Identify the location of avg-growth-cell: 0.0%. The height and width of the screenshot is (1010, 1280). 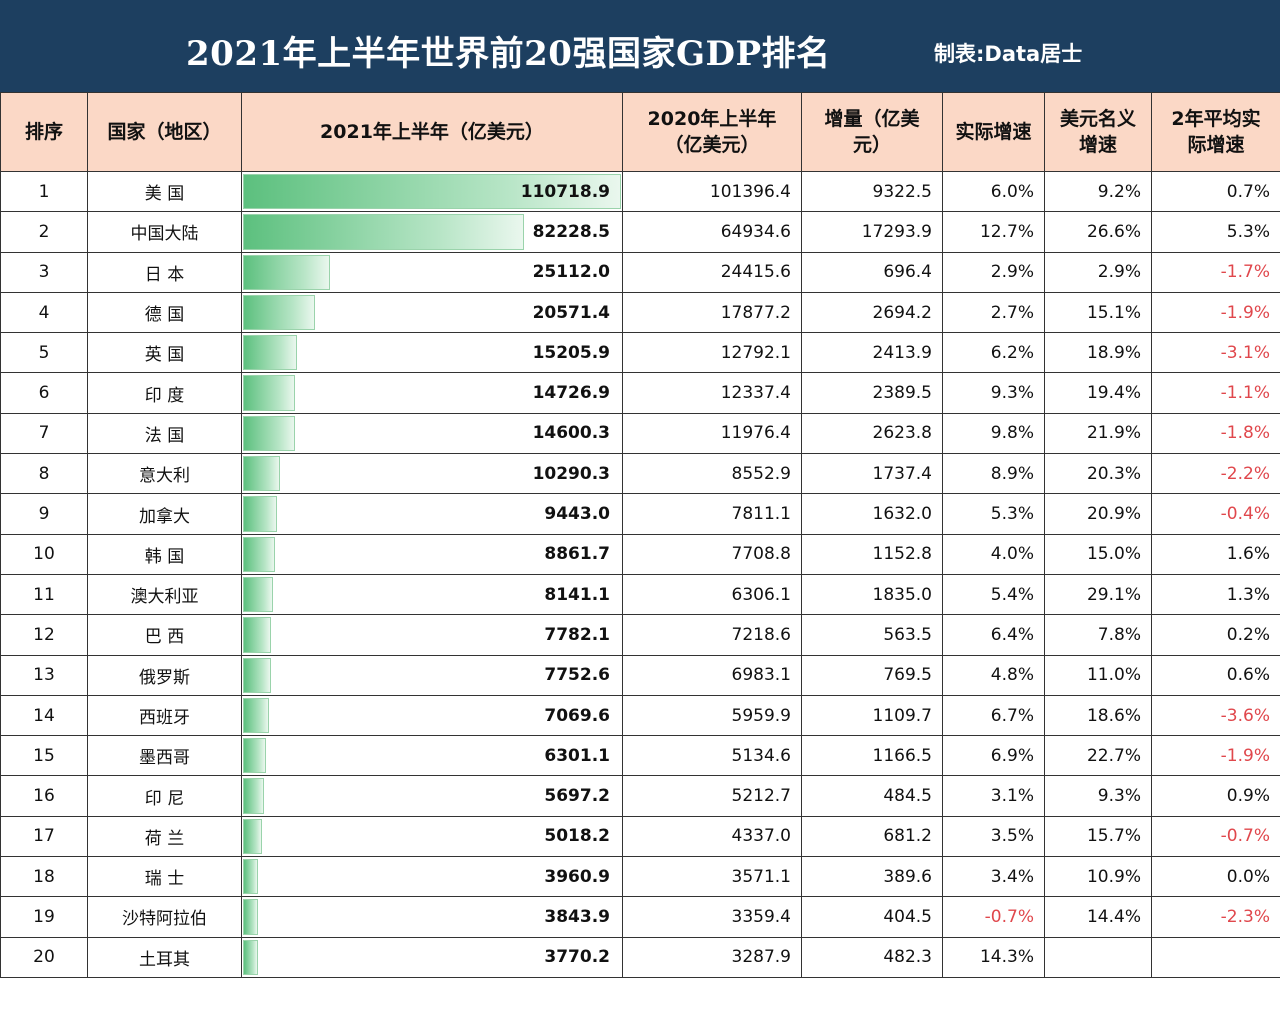
(1215, 877).